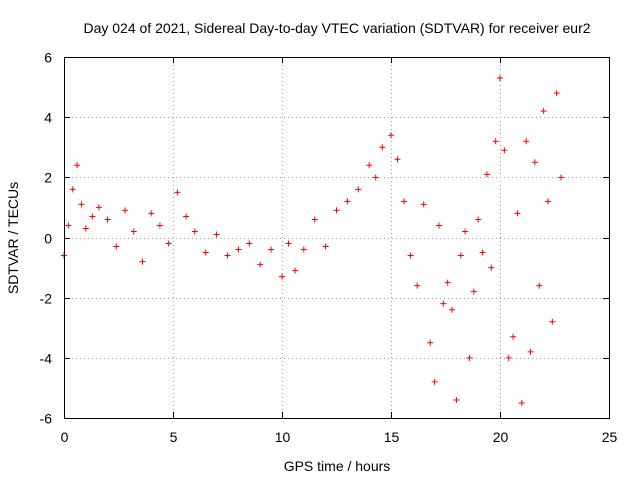 The image size is (640, 480). I want to click on y-tick-label: -4, so click(46, 359).